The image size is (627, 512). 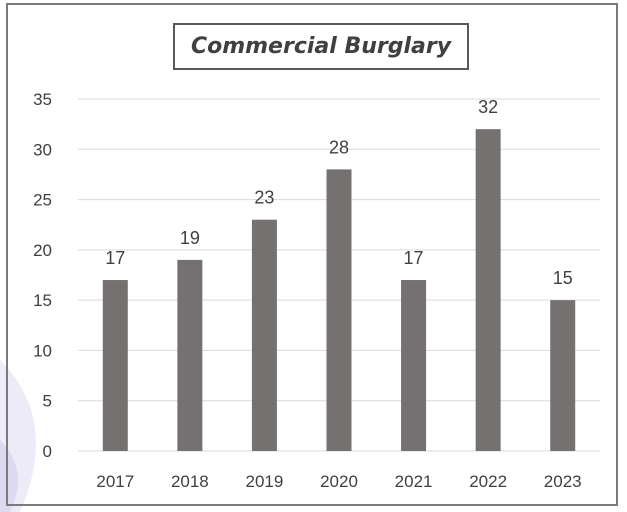 I want to click on y-tick-label: 15, so click(x=42, y=300).